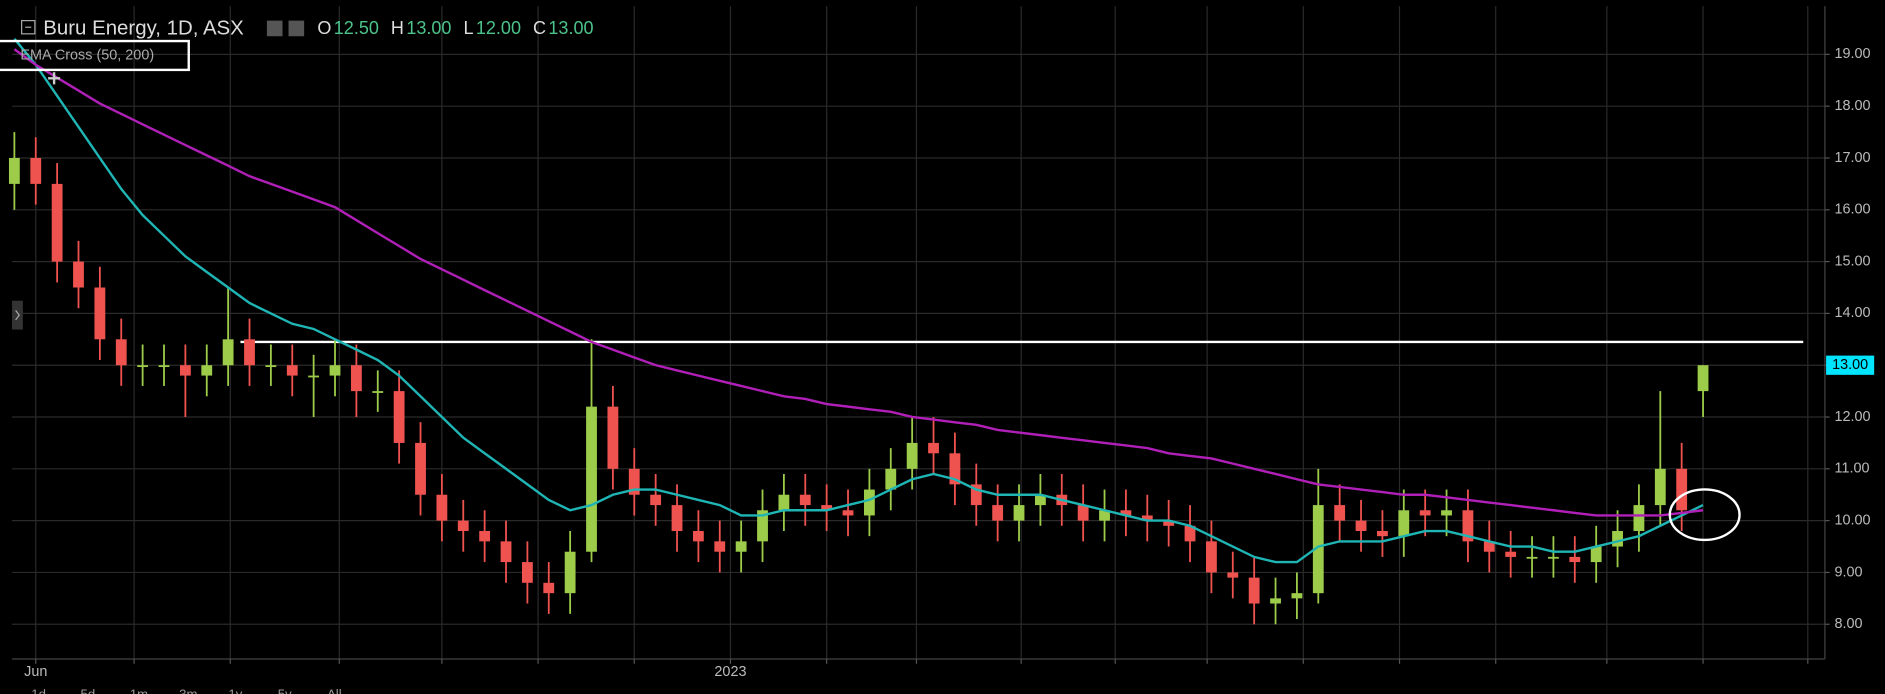  What do you see at coordinates (17, 315) in the screenshot?
I see `side-tab` at bounding box center [17, 315].